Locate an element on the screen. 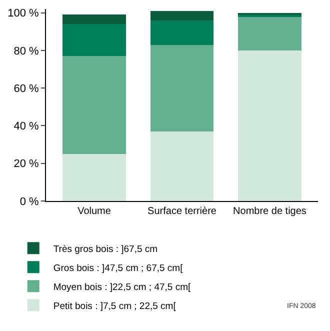 This screenshot has height=331, width=330. x-tick-label: Surface terrière is located at coordinates (182, 211).